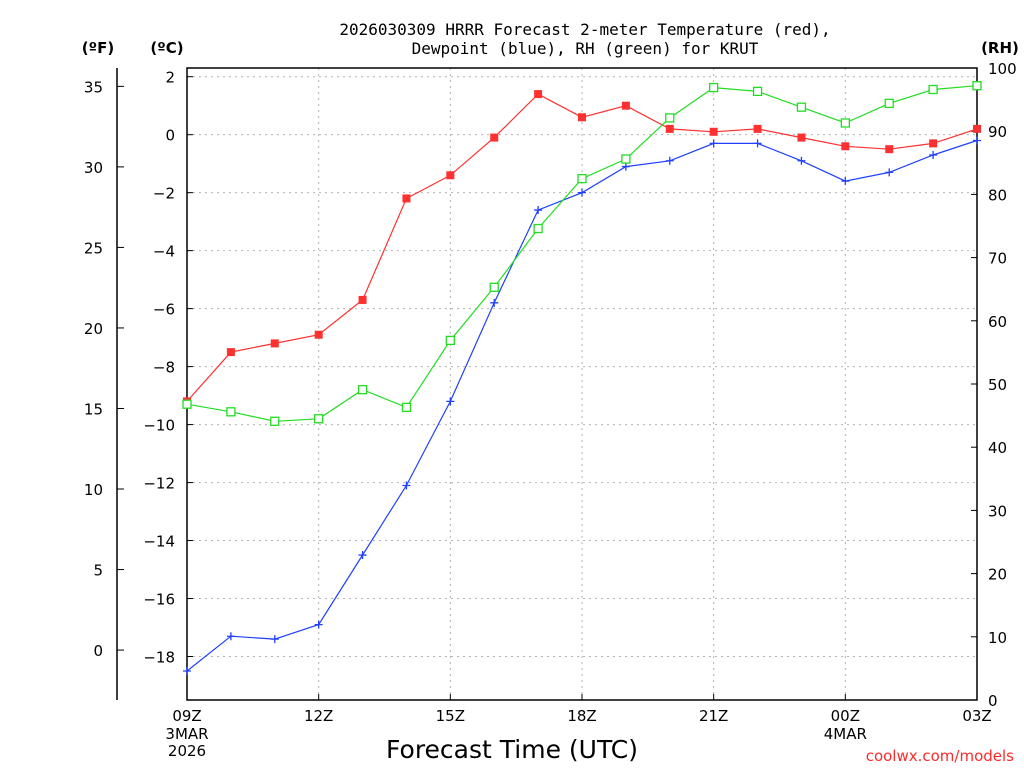 This screenshot has width=1024, height=768. What do you see at coordinates (164, 310) in the screenshot?
I see `celsius-tick-label: −6` at bounding box center [164, 310].